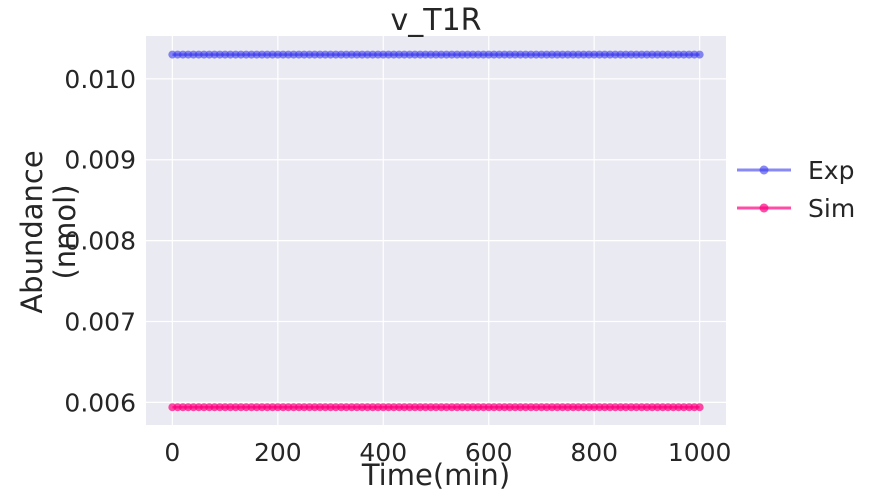 Image resolution: width=871 pixels, height=497 pixels. I want to click on legend: Exp Sim, so click(796, 189).